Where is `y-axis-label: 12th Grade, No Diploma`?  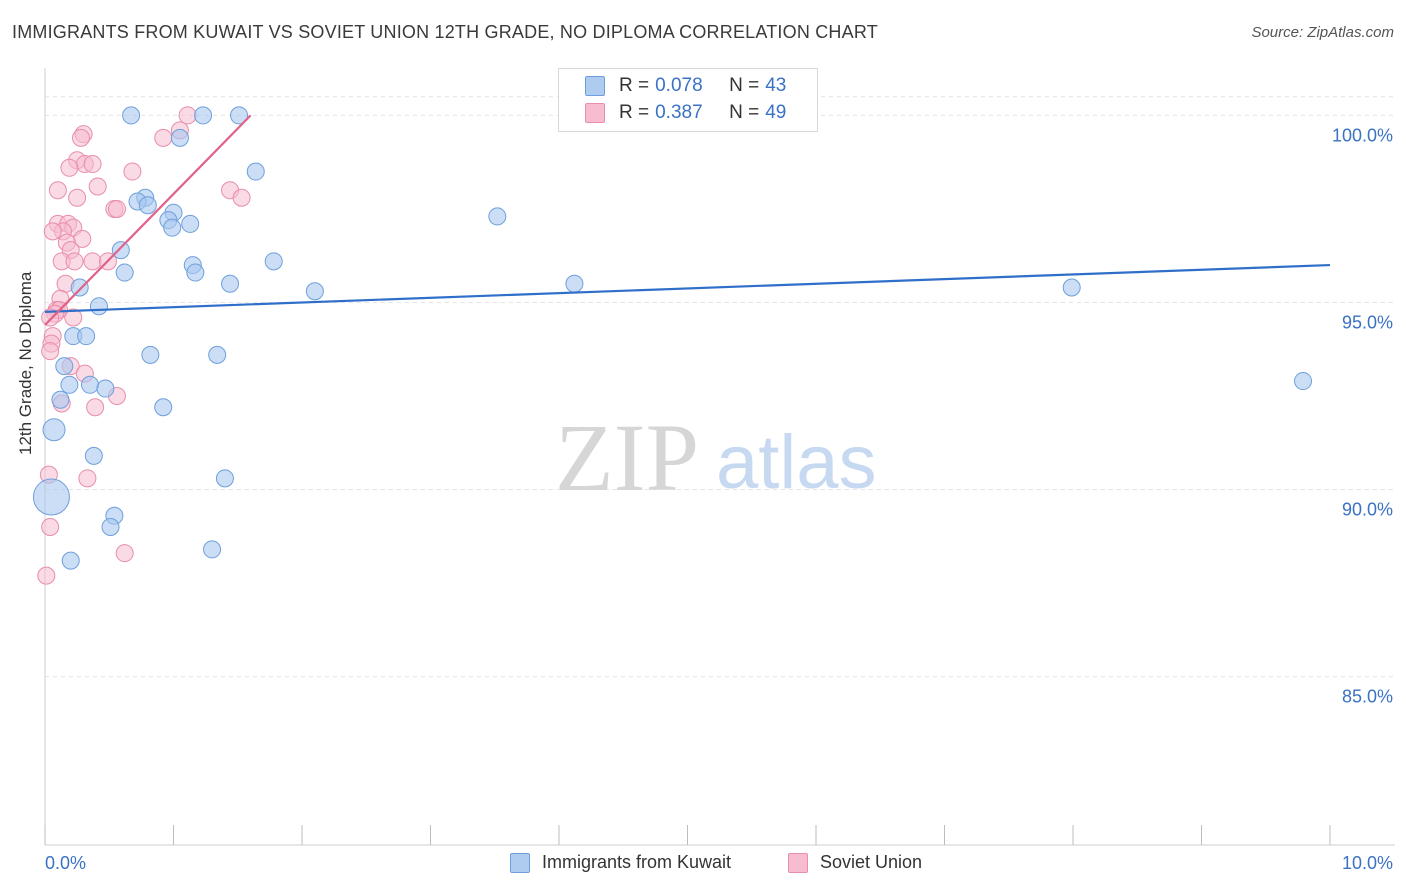
y-axis-label: 12th Grade, No Diploma is located at coordinates (25, 363).